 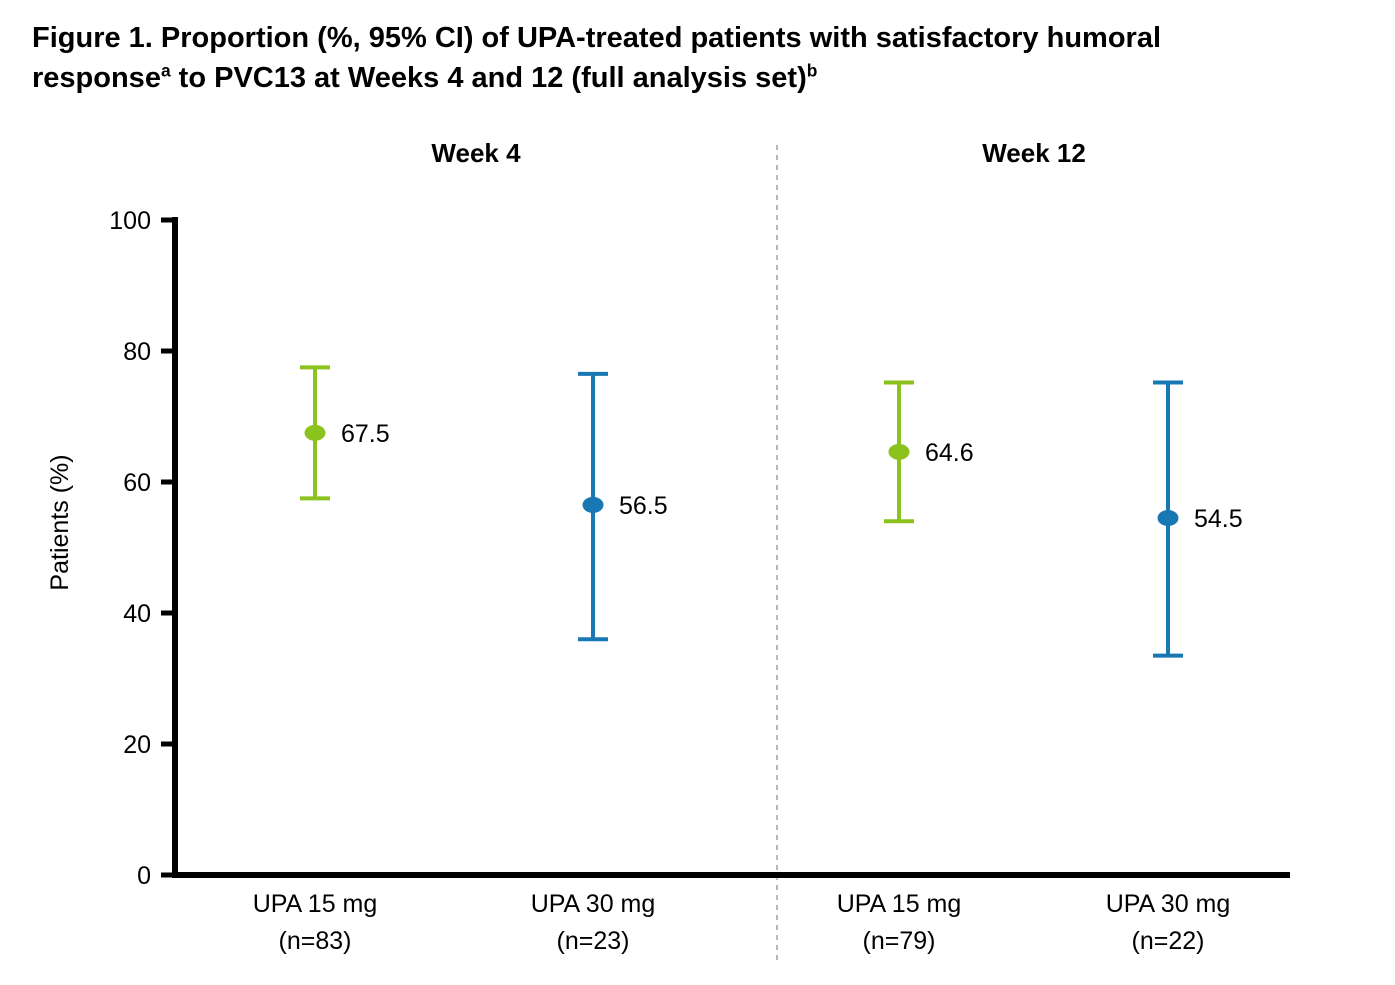 I want to click on figure-title-line2: response, so click(x=96, y=78).